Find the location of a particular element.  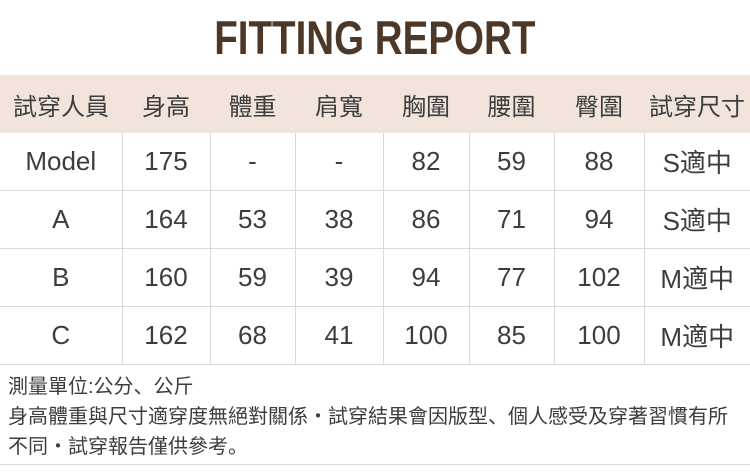

cell-waist: 85 is located at coordinates (511, 335).